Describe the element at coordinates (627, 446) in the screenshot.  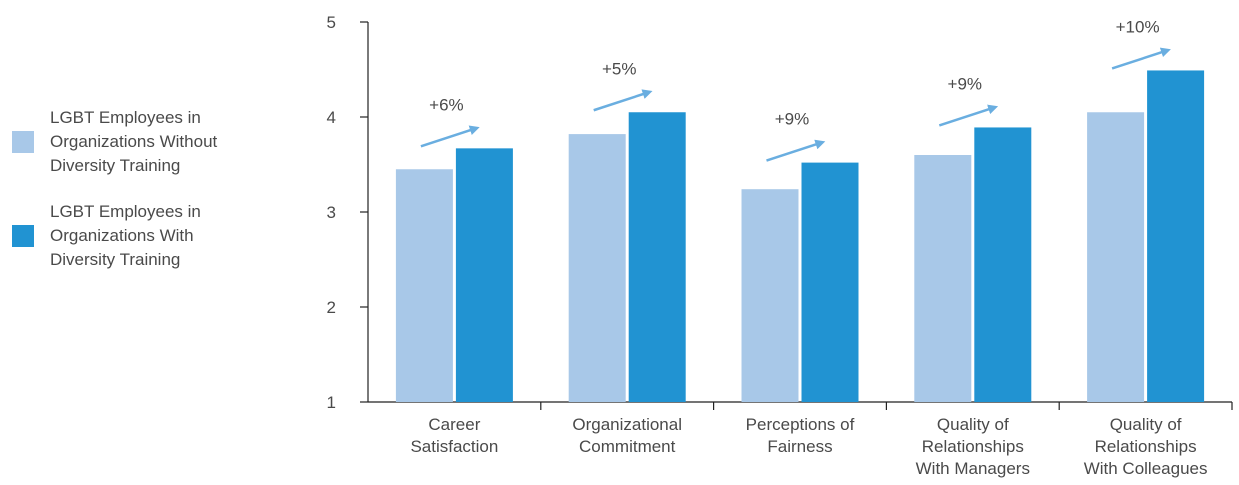
I see `x-category-label: Commitment` at that location.